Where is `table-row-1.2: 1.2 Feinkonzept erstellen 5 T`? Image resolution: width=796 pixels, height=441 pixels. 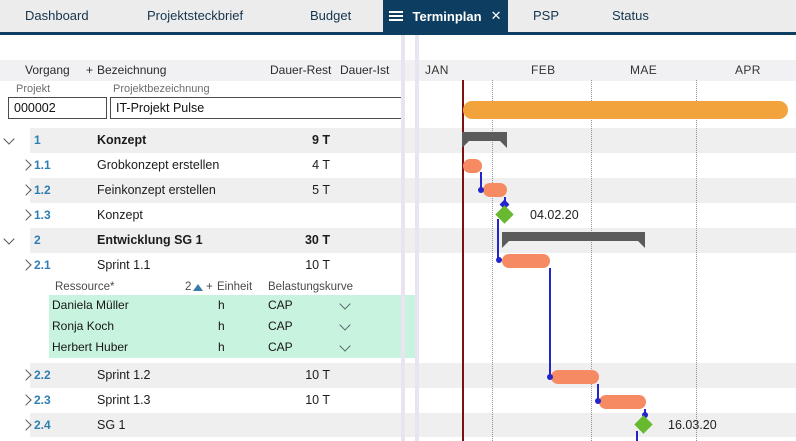 table-row-1.2: 1.2 Feinkonzept erstellen 5 T is located at coordinates (208, 190).